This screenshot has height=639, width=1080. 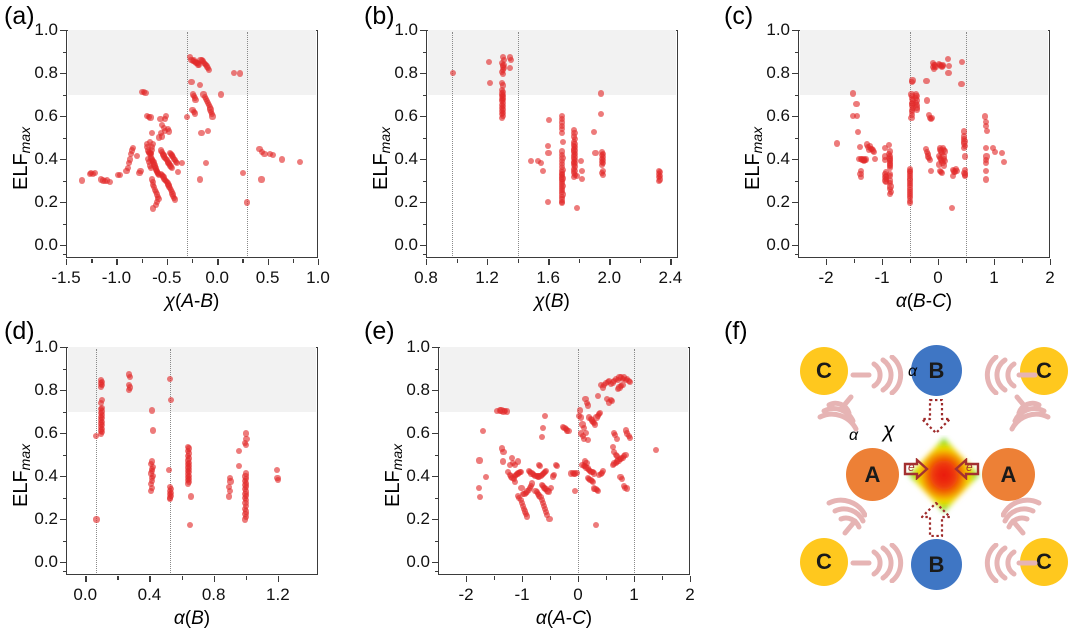 What do you see at coordinates (1026, 517) in the screenshot?
I see `polarization-wave-bottom-right-a` at bounding box center [1026, 517].